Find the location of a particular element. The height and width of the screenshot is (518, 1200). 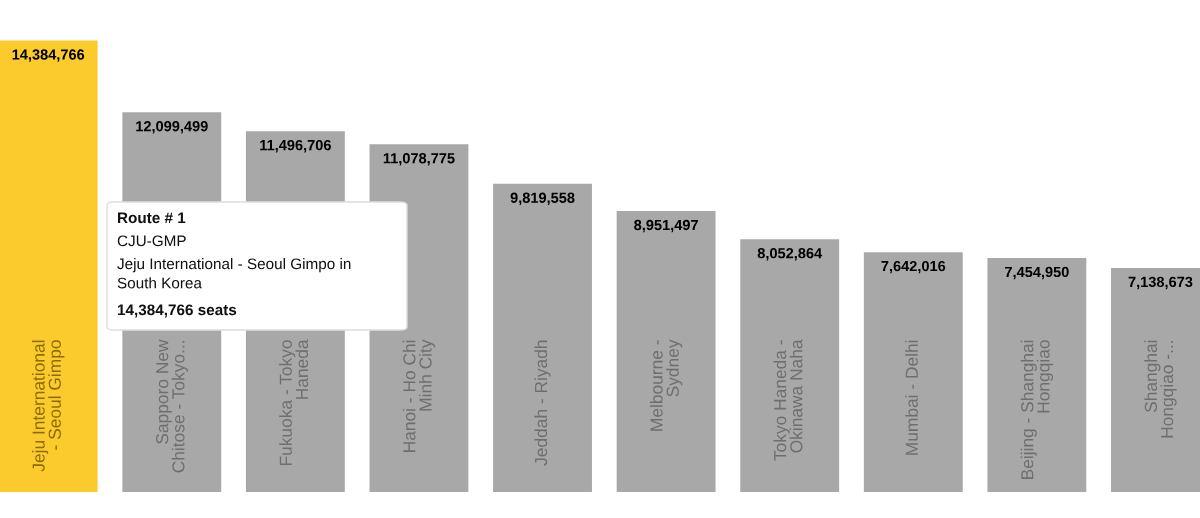

annotation: Route # 1 is located at coordinates (152, 218).